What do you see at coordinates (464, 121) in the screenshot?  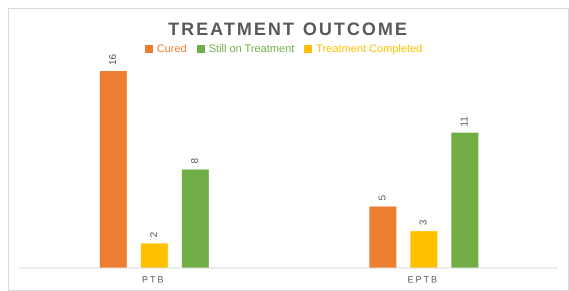 I see `data-label: 11` at bounding box center [464, 121].